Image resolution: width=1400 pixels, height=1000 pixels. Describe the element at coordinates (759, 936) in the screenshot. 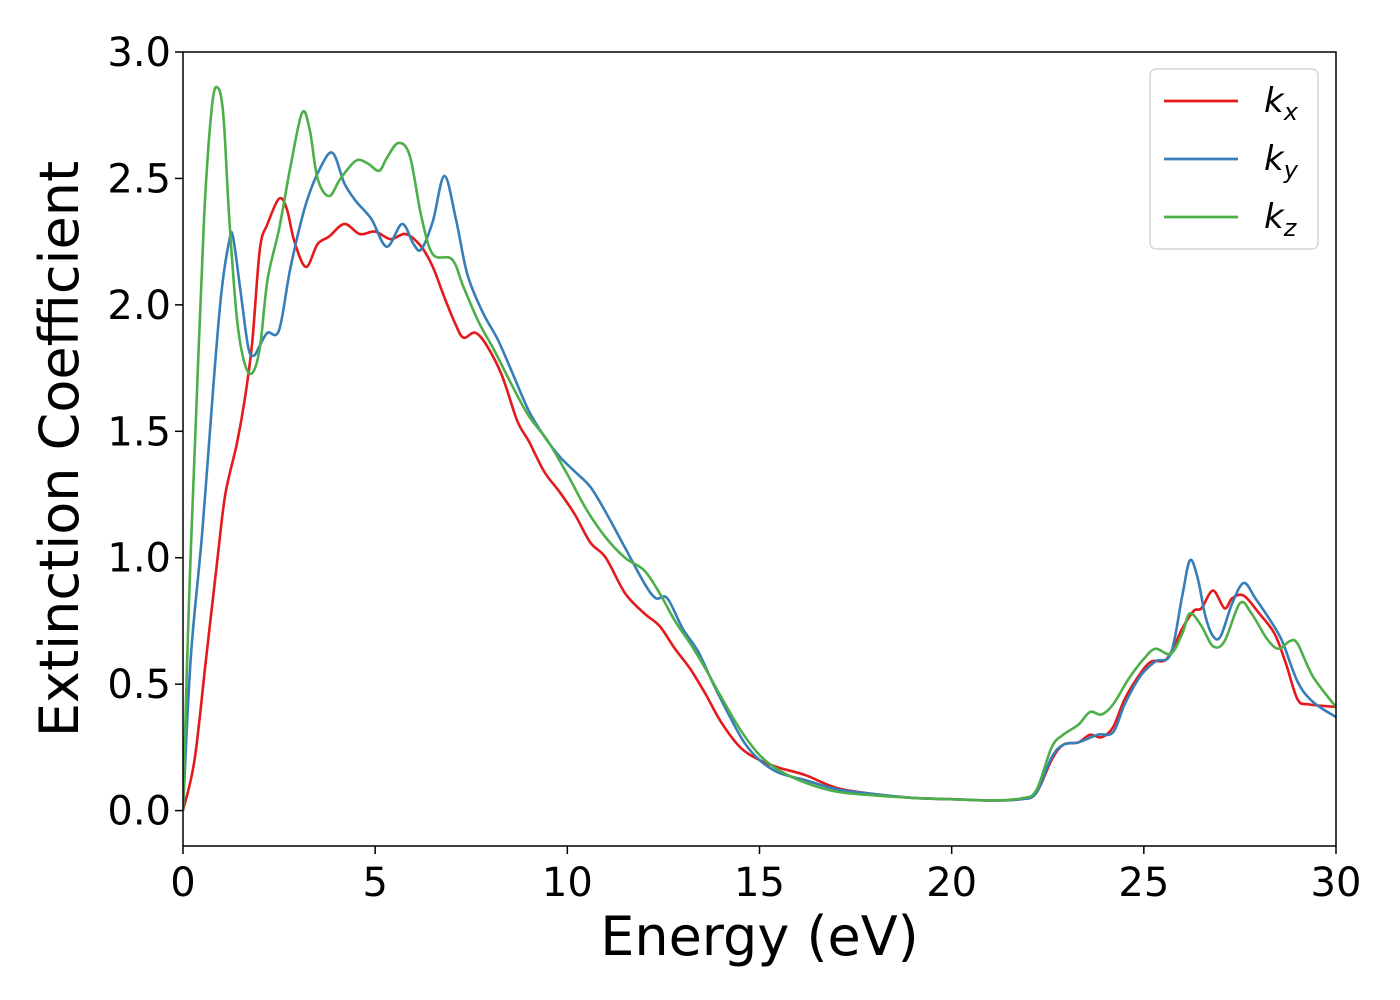

I see `x-axis-label: Energy (eV)` at that location.